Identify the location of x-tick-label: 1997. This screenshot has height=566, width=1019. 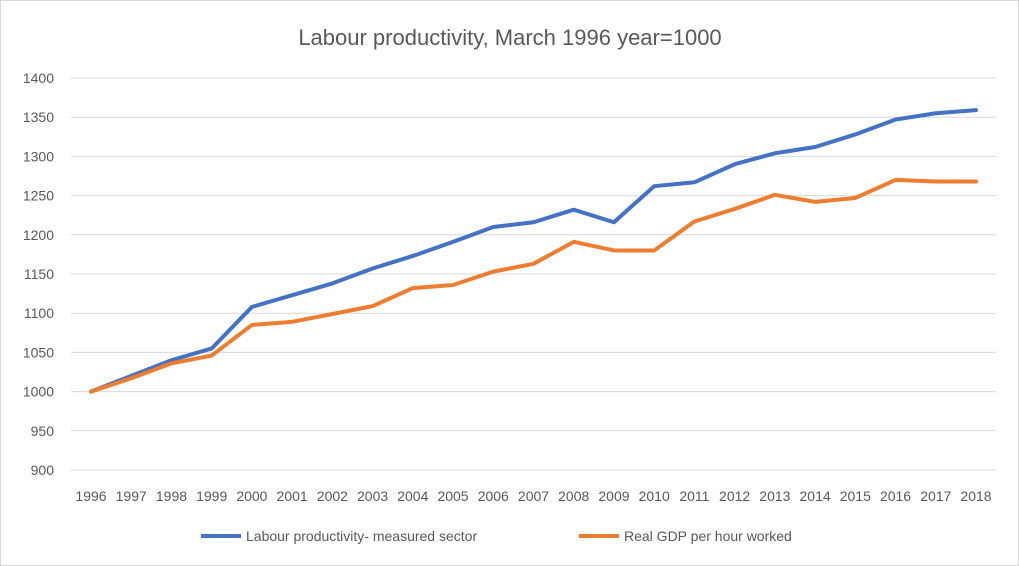
(131, 496).